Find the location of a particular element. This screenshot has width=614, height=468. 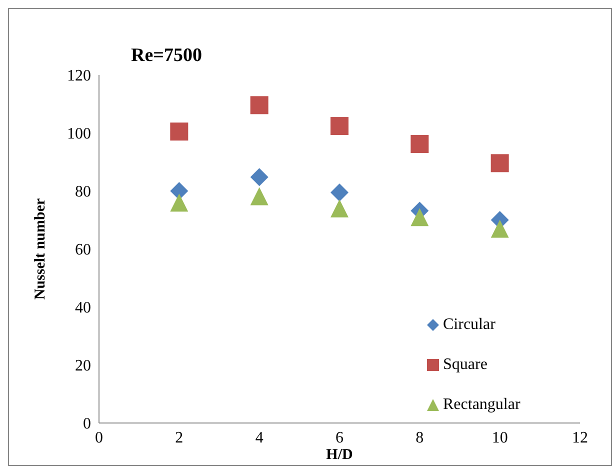

x-tick-label: 2 is located at coordinates (179, 437).